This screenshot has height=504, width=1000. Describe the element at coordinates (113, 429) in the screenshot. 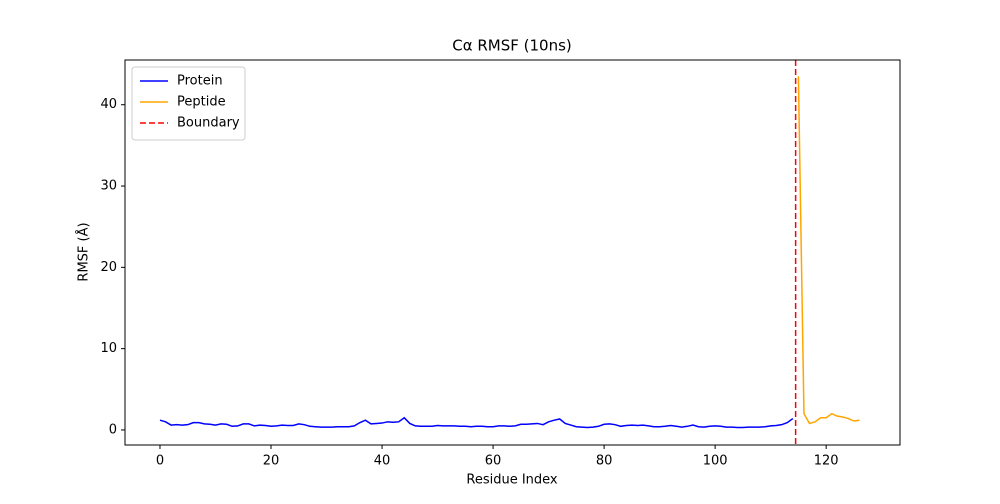

I see `y-tick-label: 0` at that location.